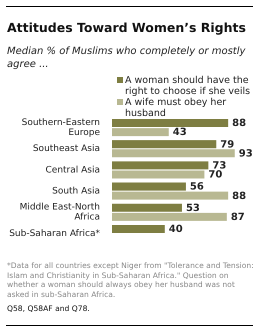  What do you see at coordinates (73, 170) in the screenshot?
I see `y-tick-label: Central Asia` at bounding box center [73, 170].